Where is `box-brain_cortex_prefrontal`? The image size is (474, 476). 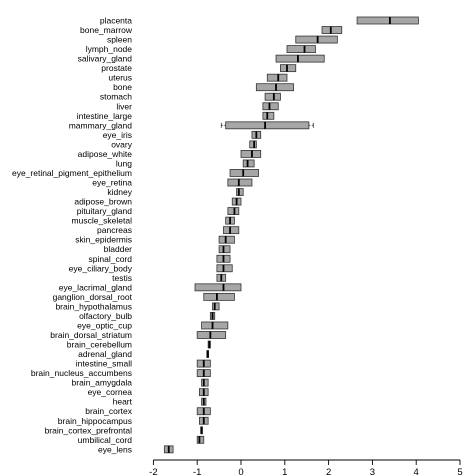
box-brain_cortex_prefrontal is located at coordinates (201, 430).